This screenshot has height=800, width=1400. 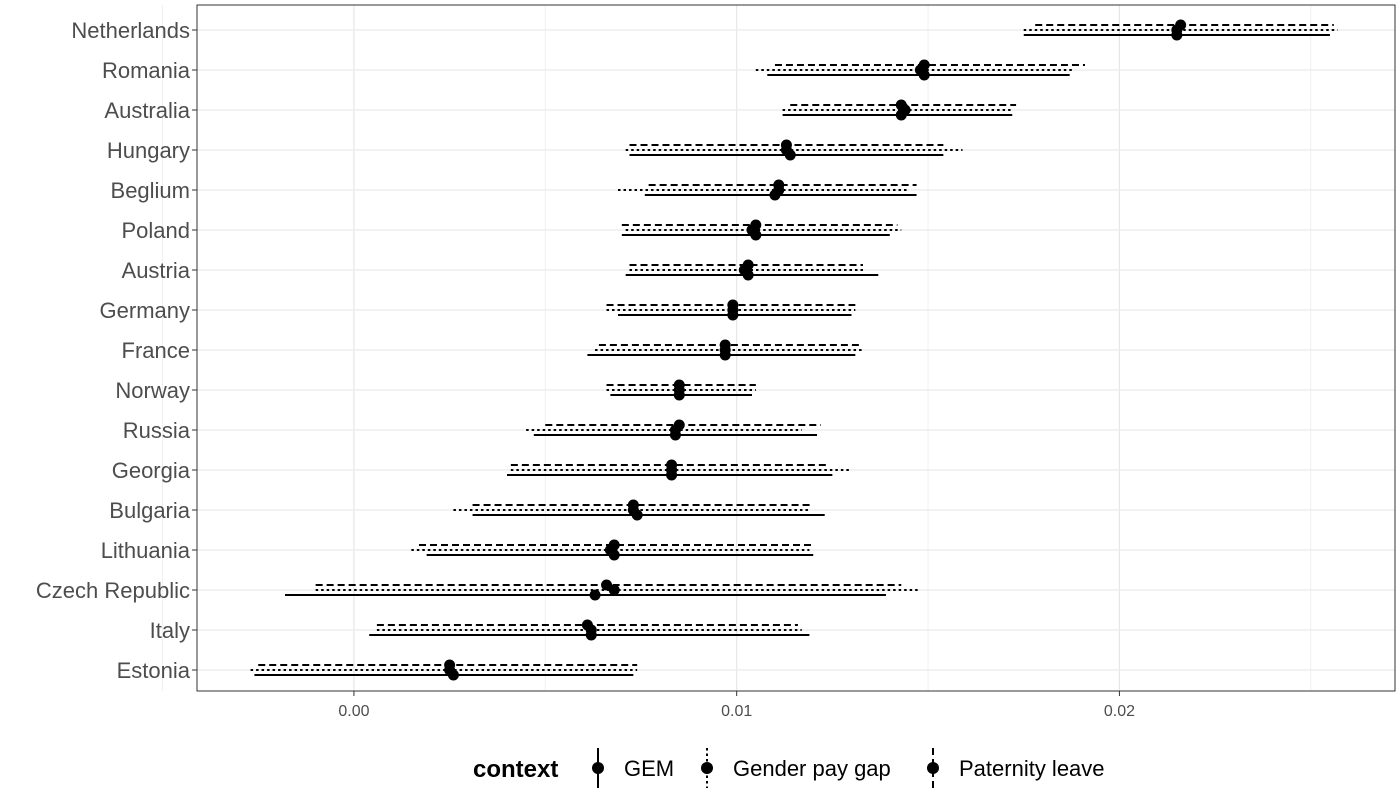 I want to click on y-tick-label: Poland, so click(x=155, y=230).